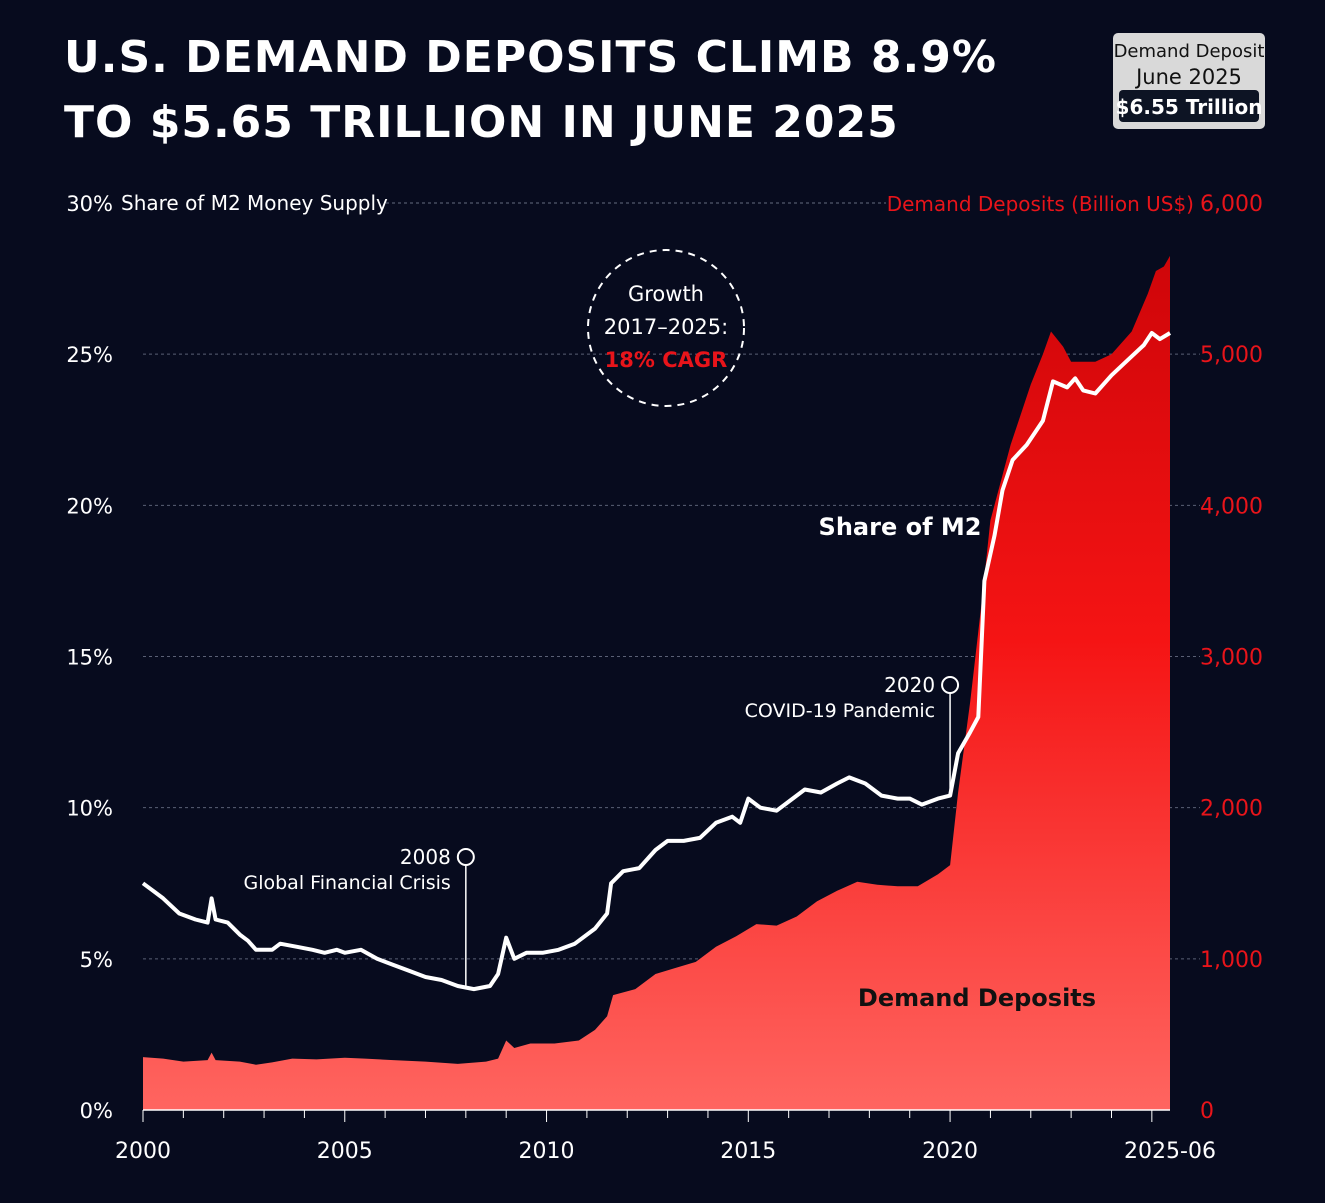  Describe the element at coordinates (1040, 204) in the screenshot. I see `right-axis-title: Demand Deposits (Billion US$)` at that location.